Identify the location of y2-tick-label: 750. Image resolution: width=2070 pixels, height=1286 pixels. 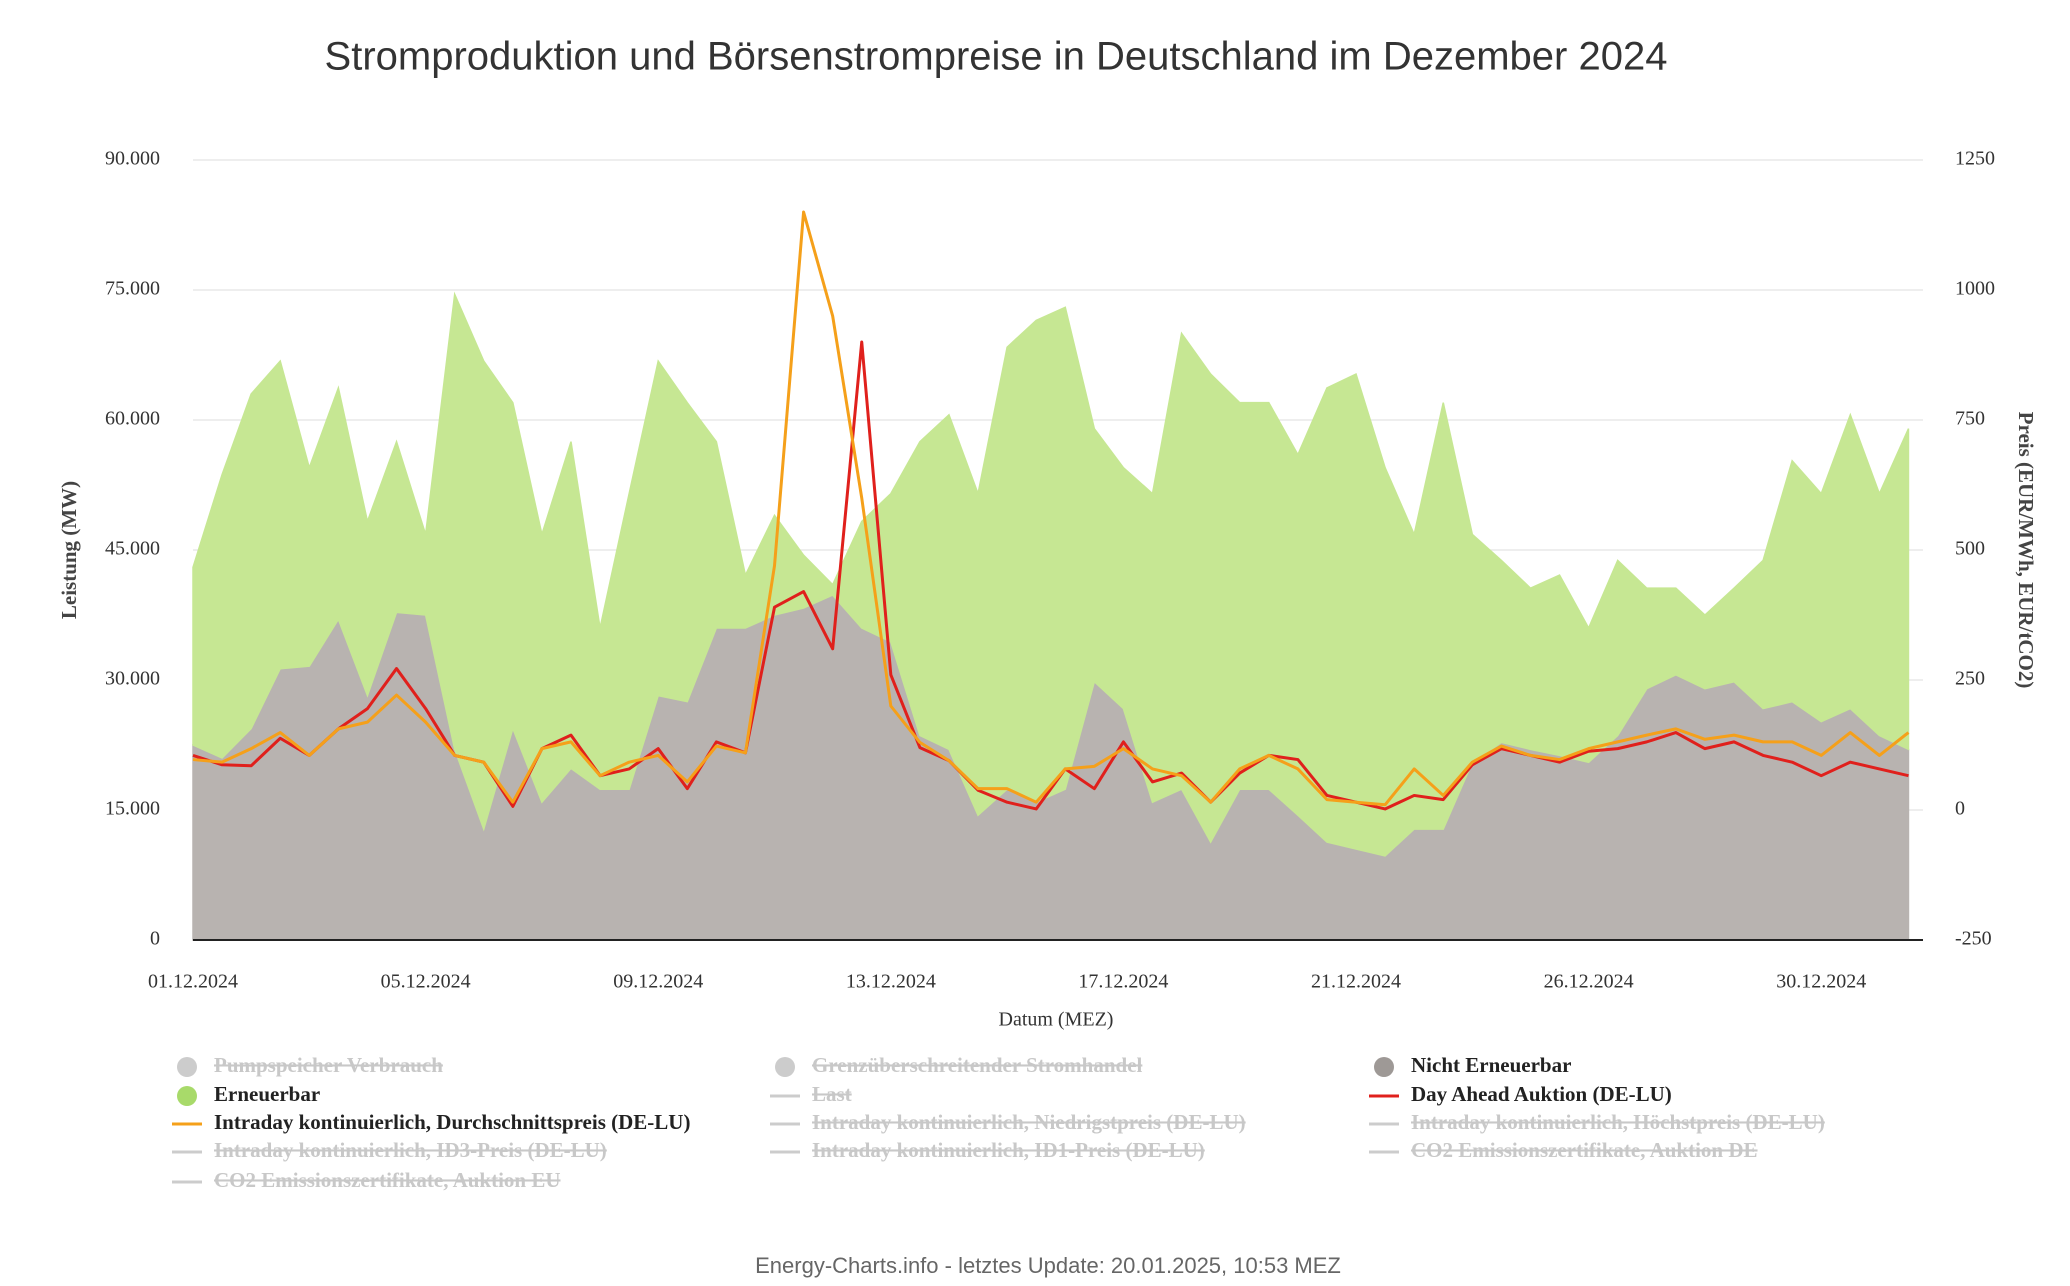
(1970, 419).